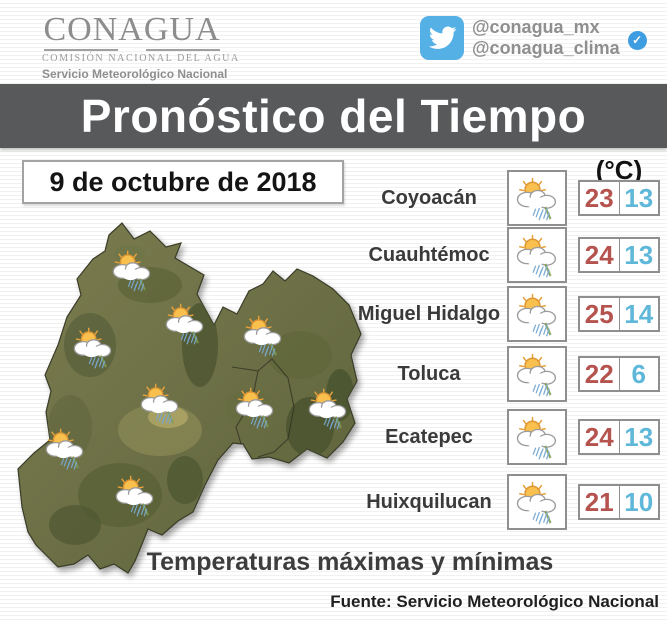 This screenshot has width=667, height=620. Describe the element at coordinates (132, 49) in the screenshot. I see `logo-divider` at that location.